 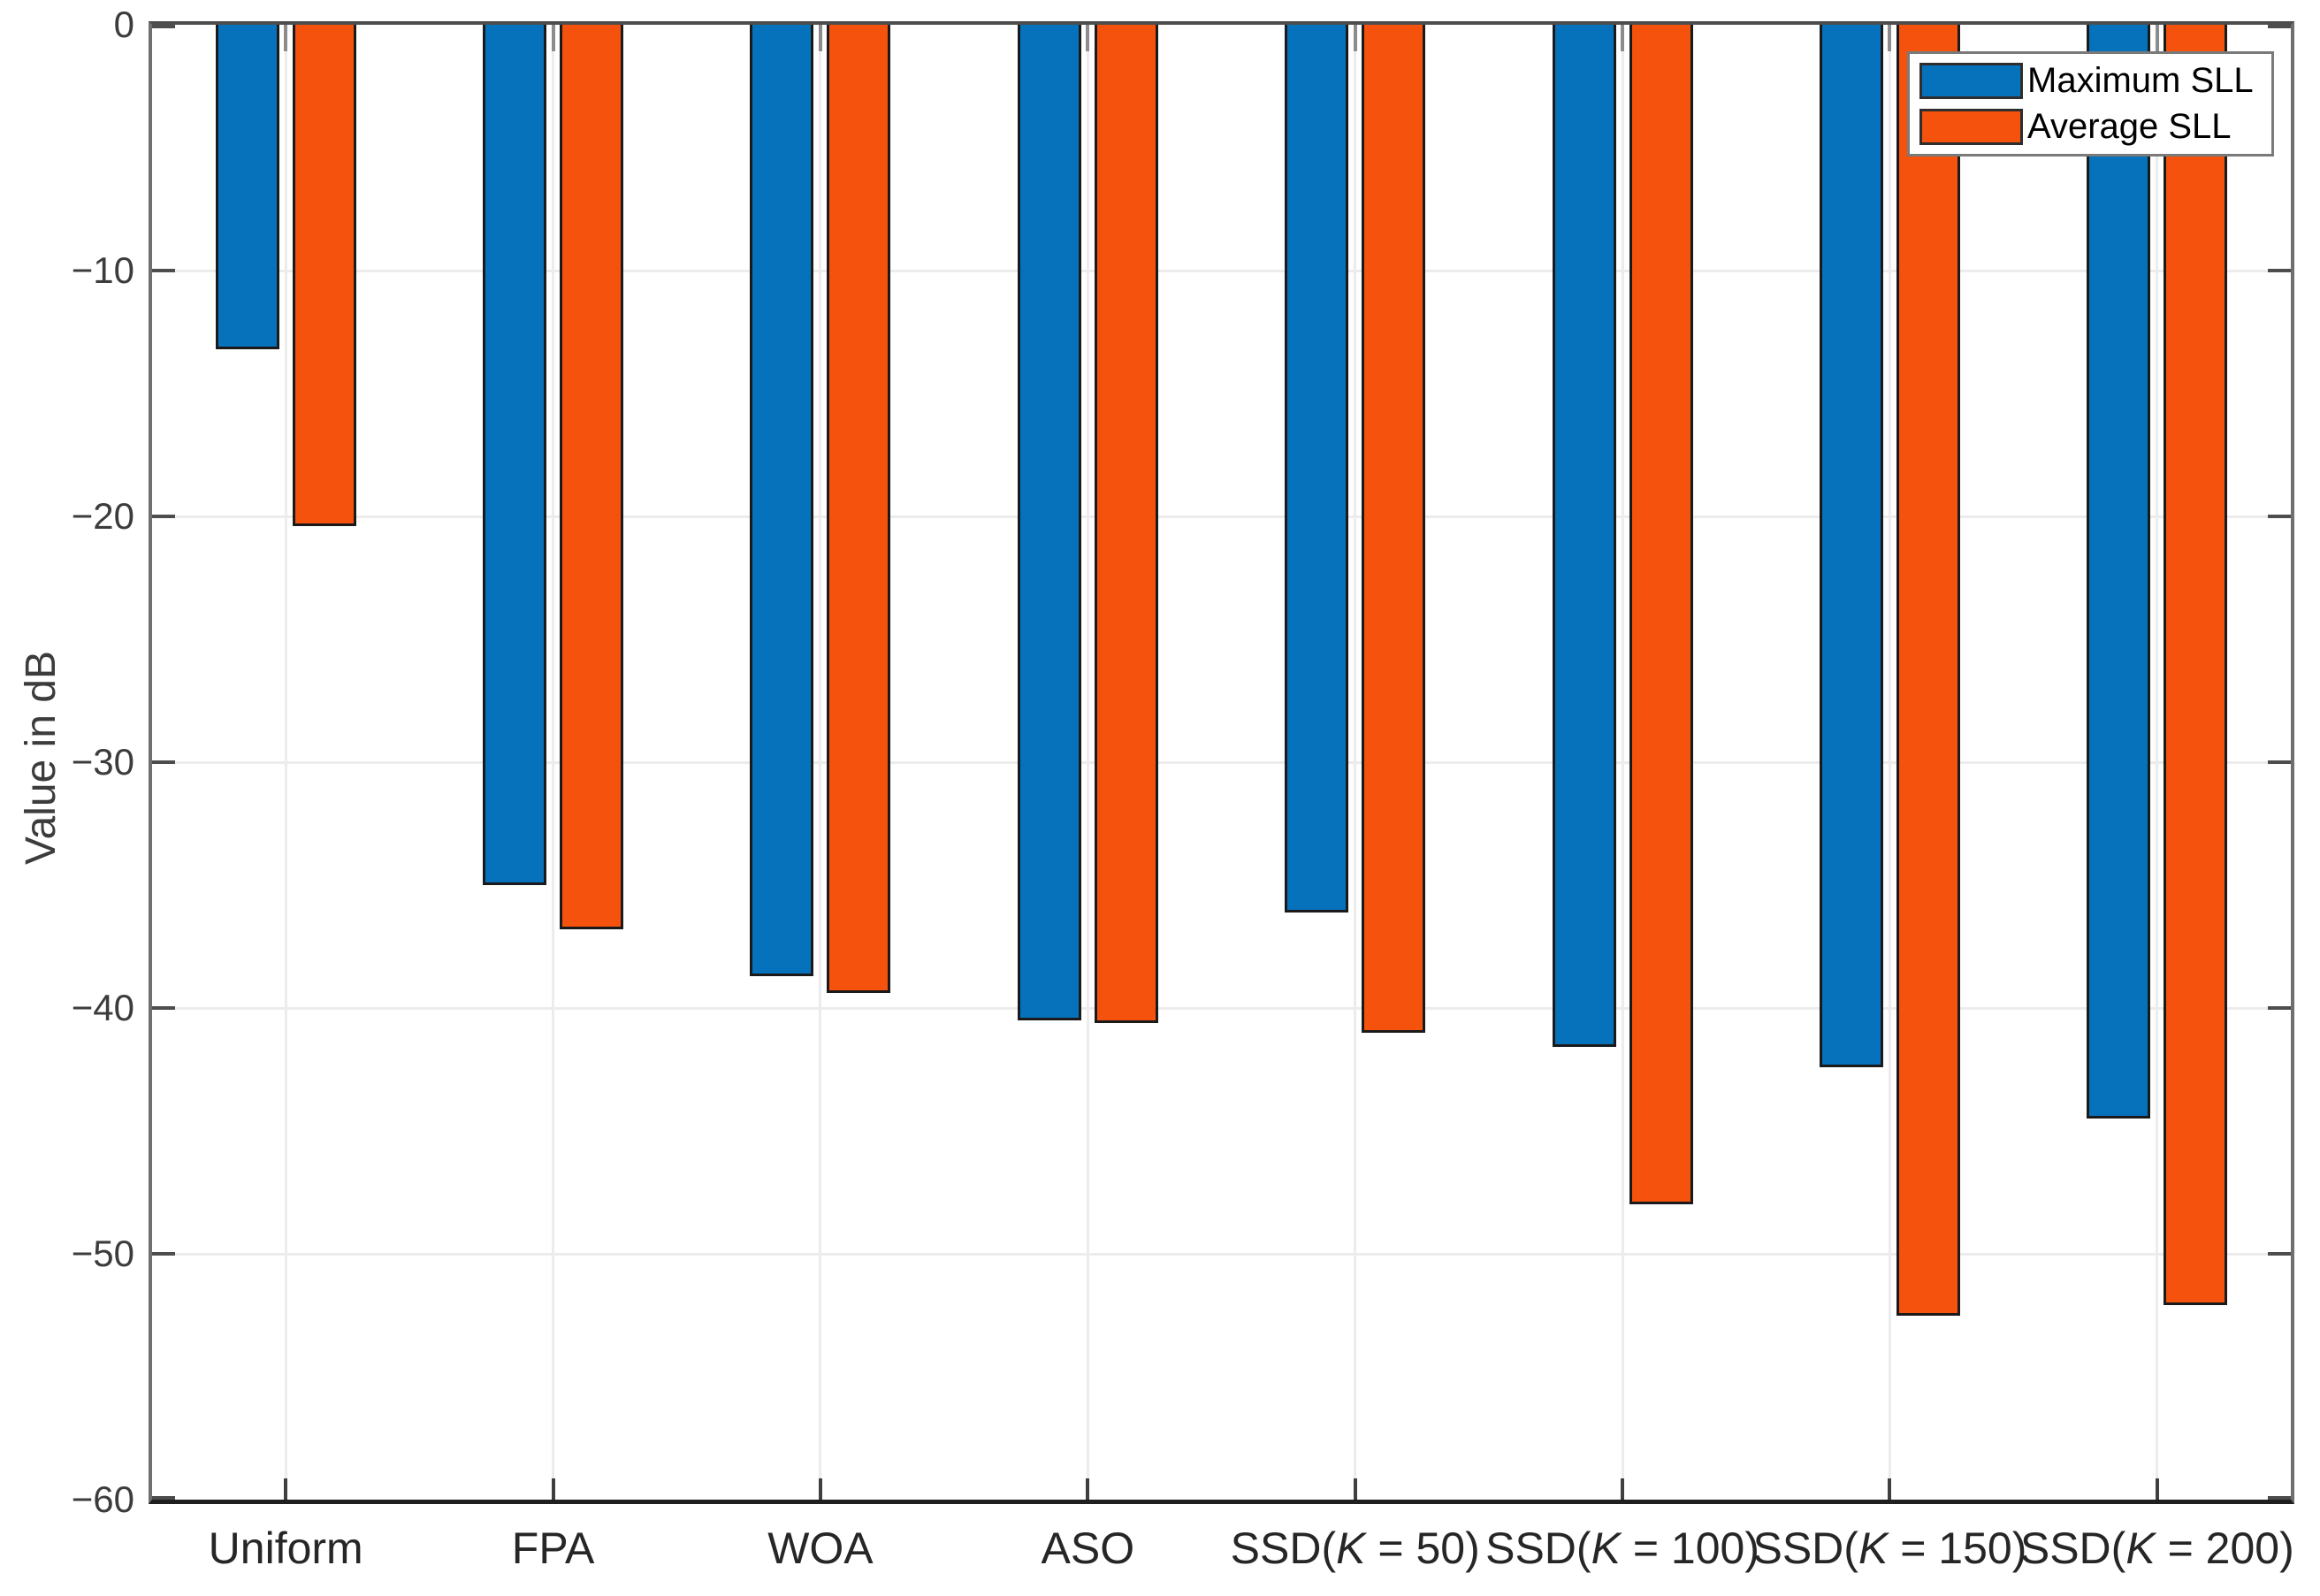 What do you see at coordinates (1971, 127) in the screenshot?
I see `legend-swatch-average-sll` at bounding box center [1971, 127].